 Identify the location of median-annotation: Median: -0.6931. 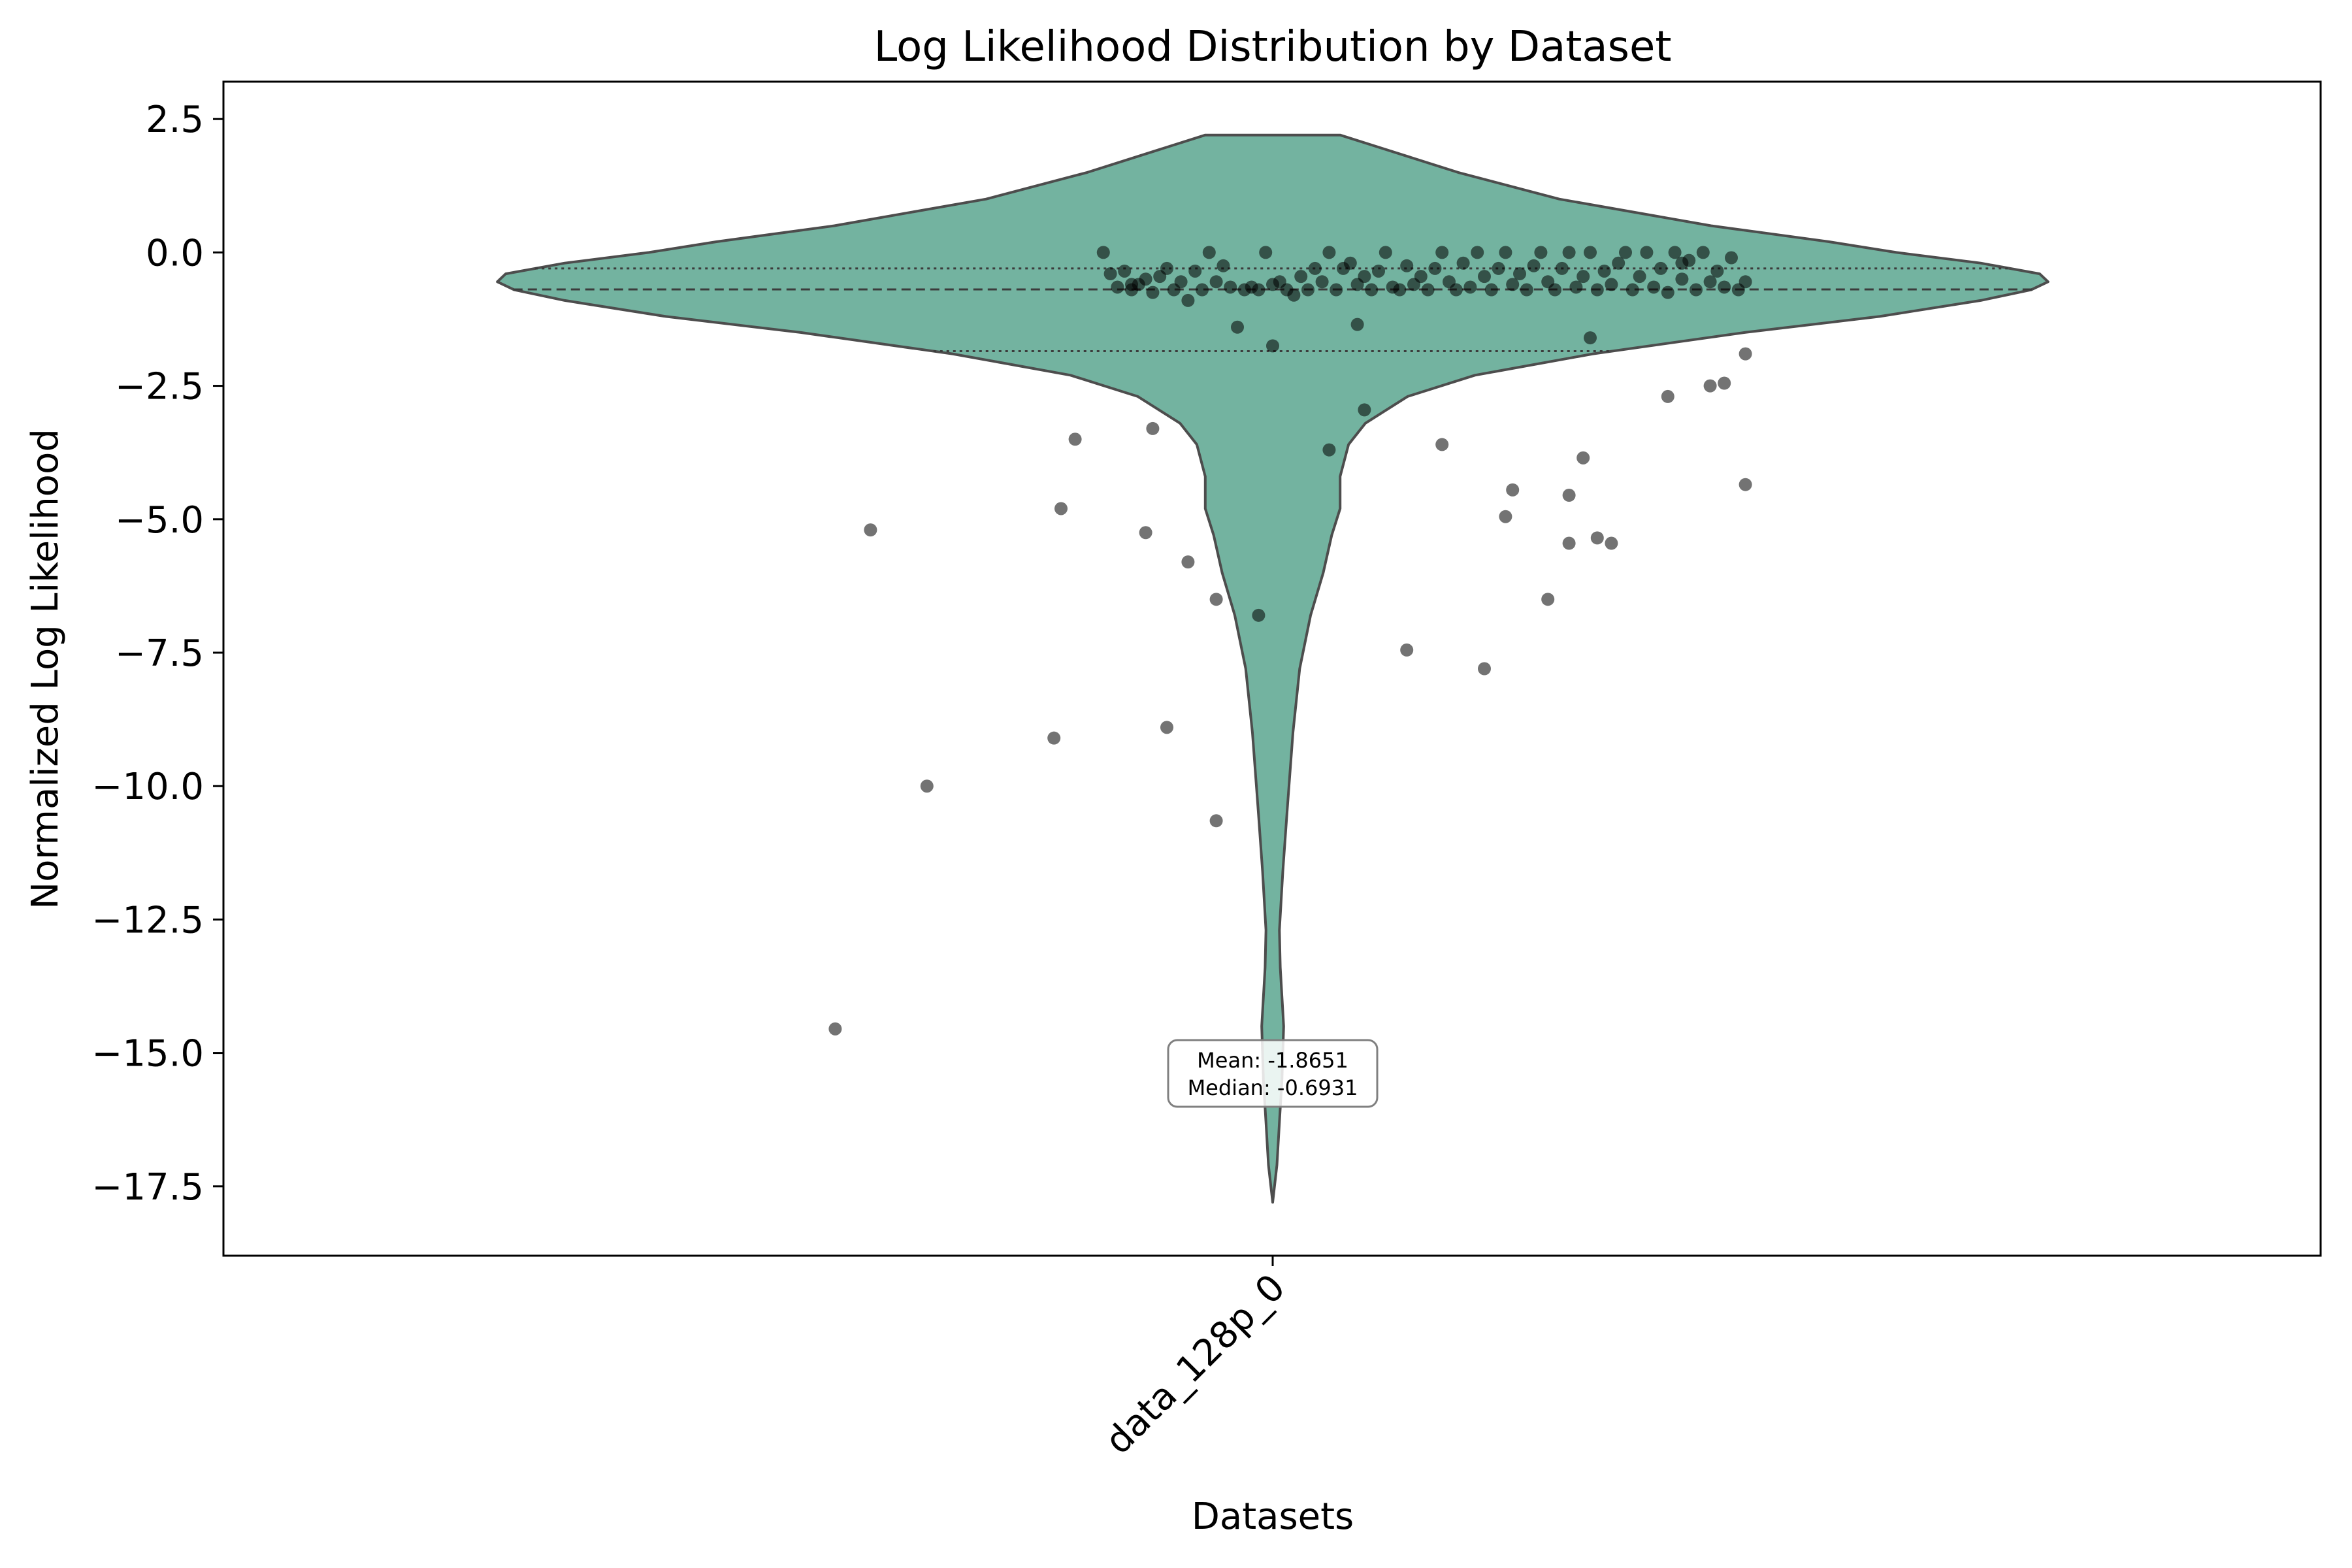
(1273, 1087).